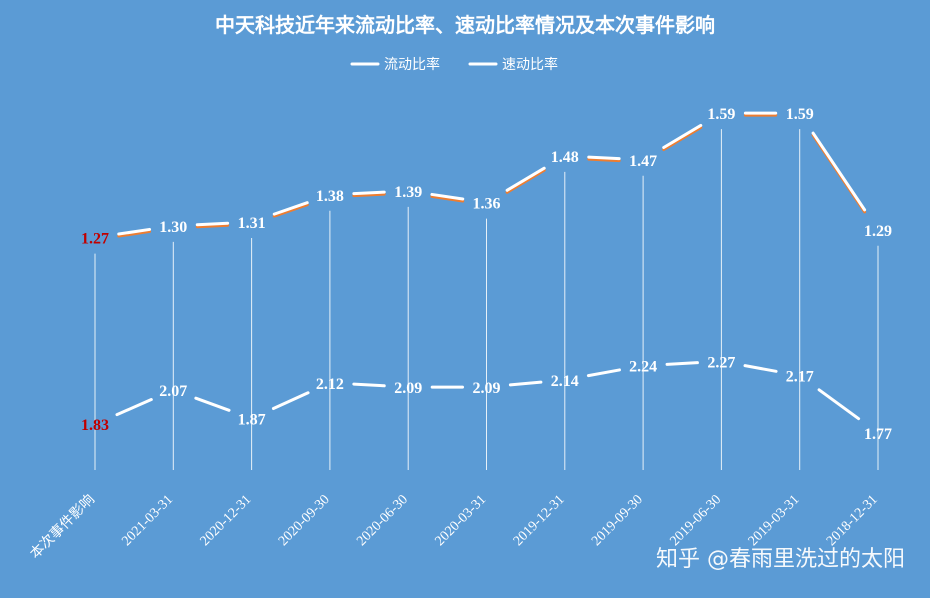 The height and width of the screenshot is (598, 930). I want to click on quick-ratio-data-label: 1.48, so click(565, 157).